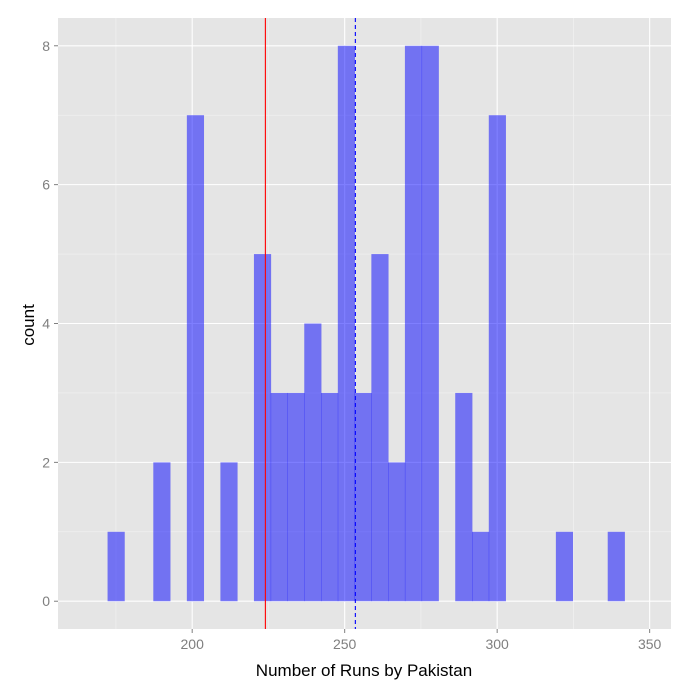 Image resolution: width=693 pixels, height=692 pixels. I want to click on y-tick-label: 4, so click(46, 324).